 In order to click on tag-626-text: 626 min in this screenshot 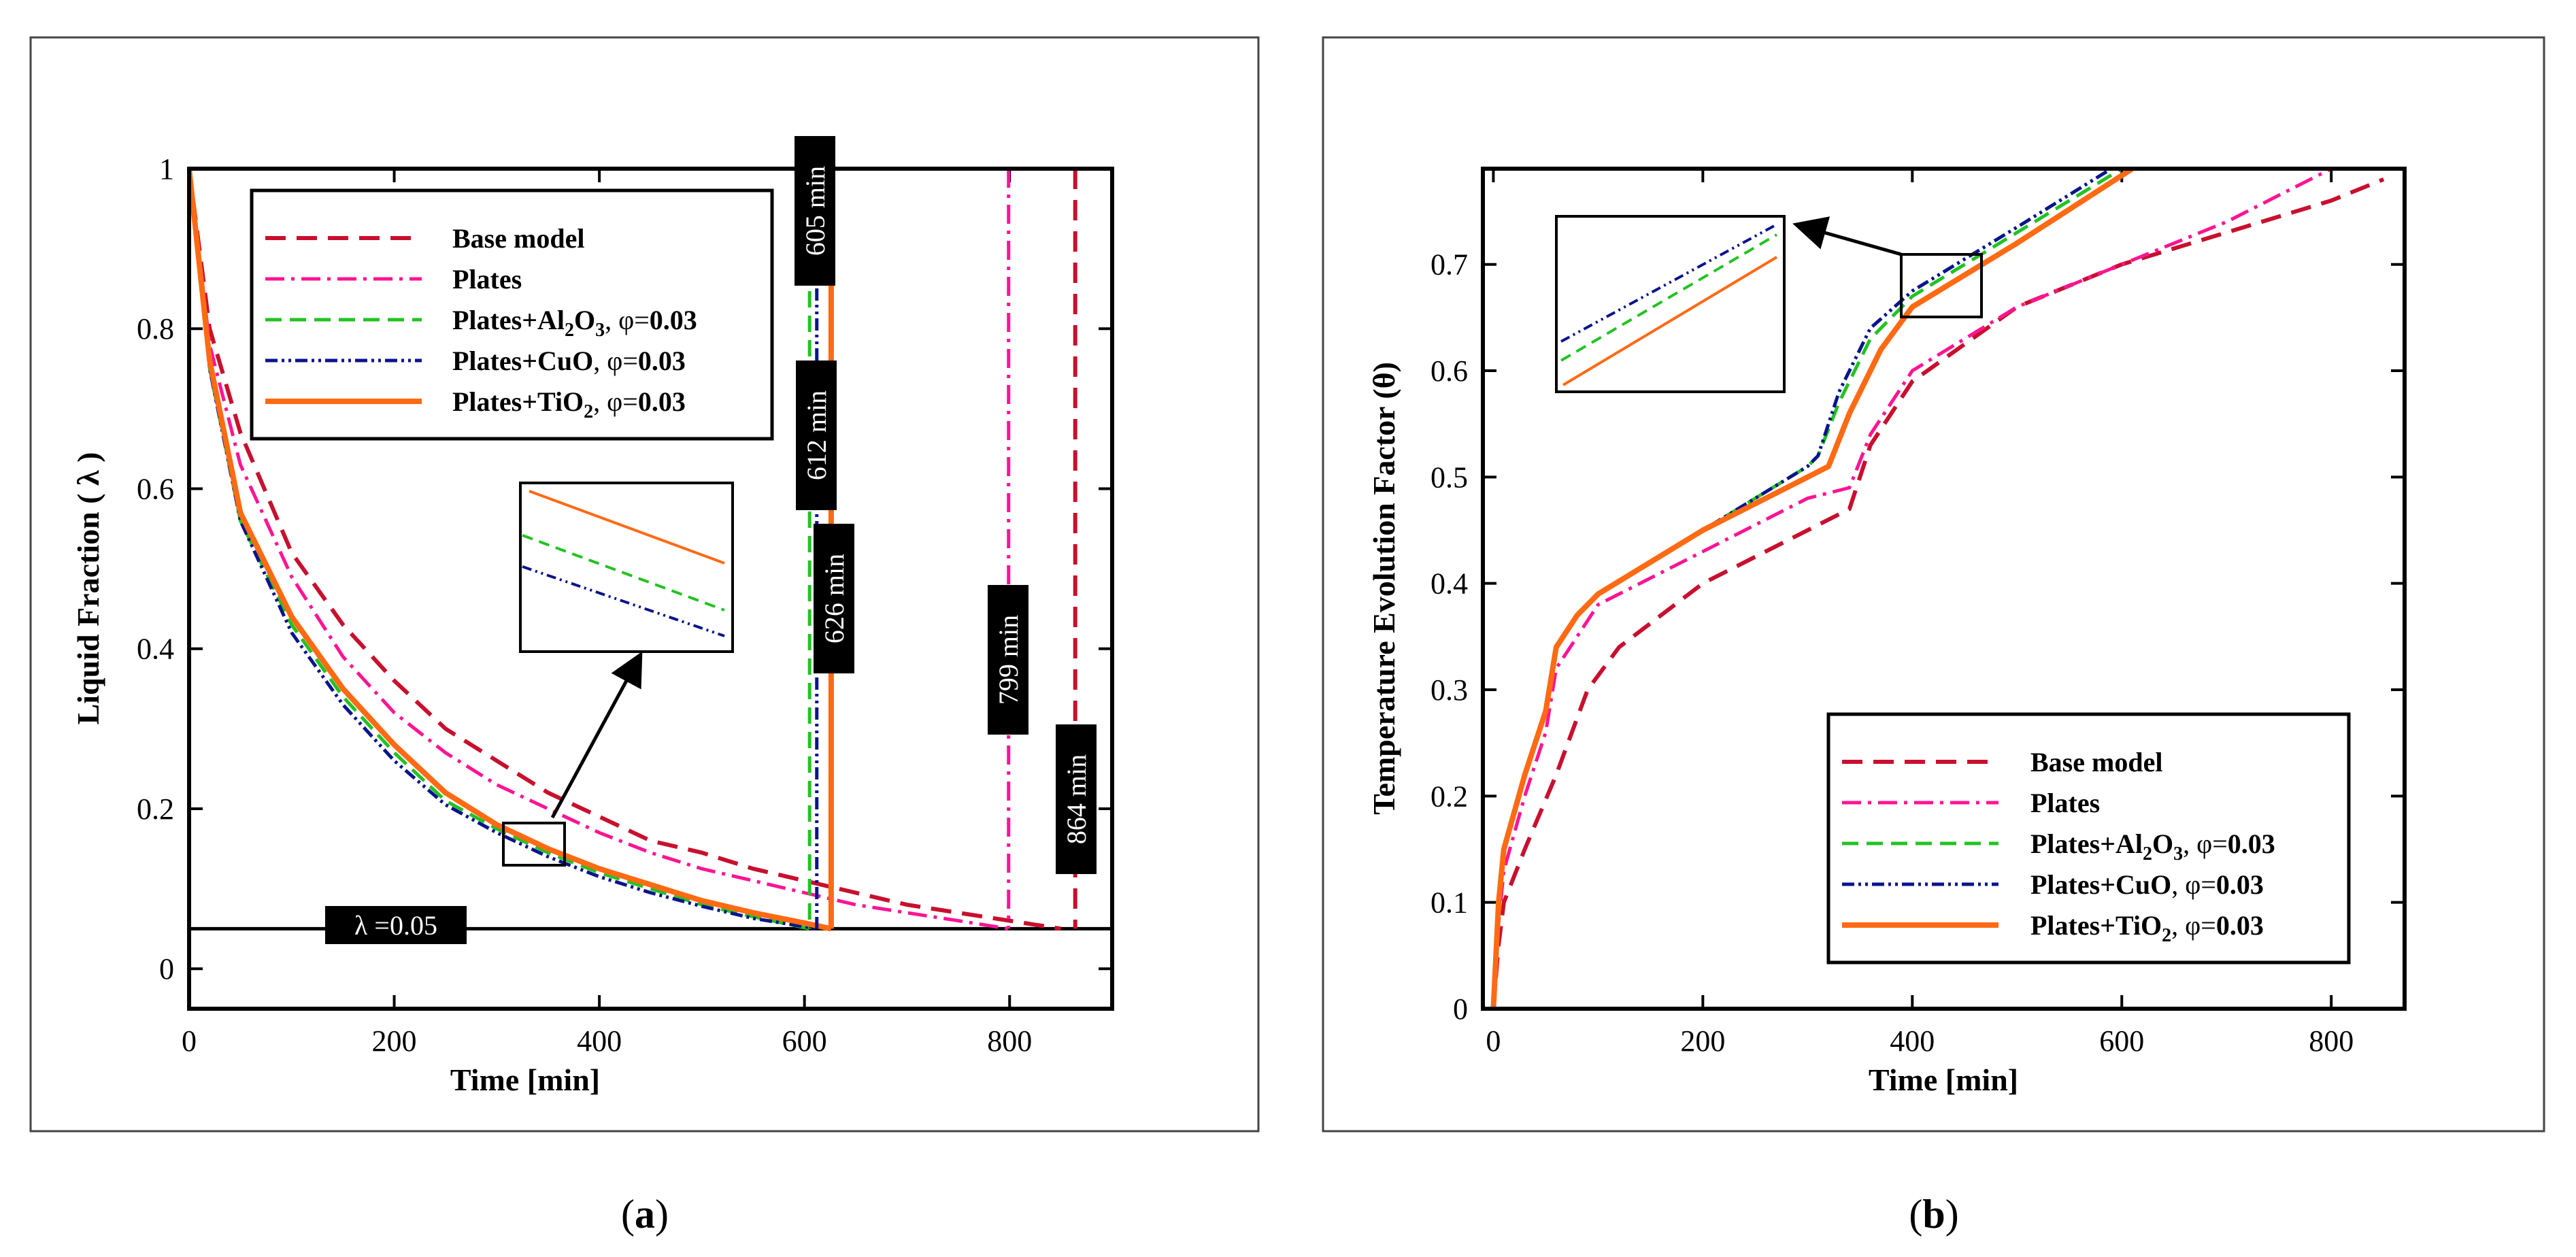, I will do `click(834, 599)`.